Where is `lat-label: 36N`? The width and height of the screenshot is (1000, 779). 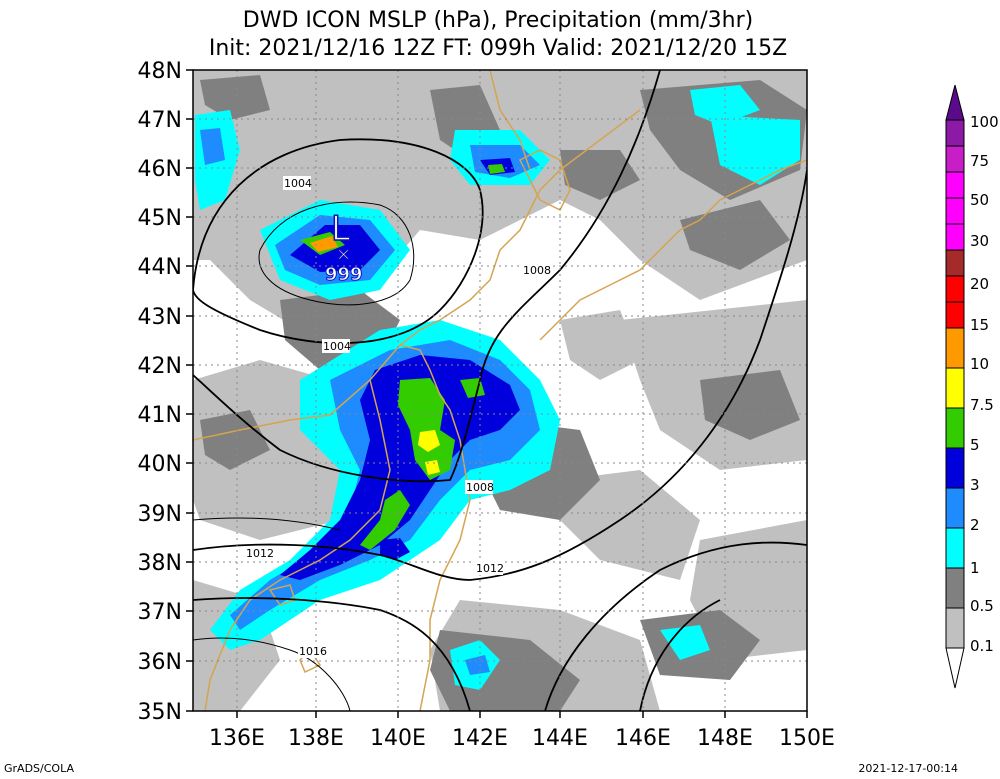
lat-label: 36N is located at coordinates (160, 662).